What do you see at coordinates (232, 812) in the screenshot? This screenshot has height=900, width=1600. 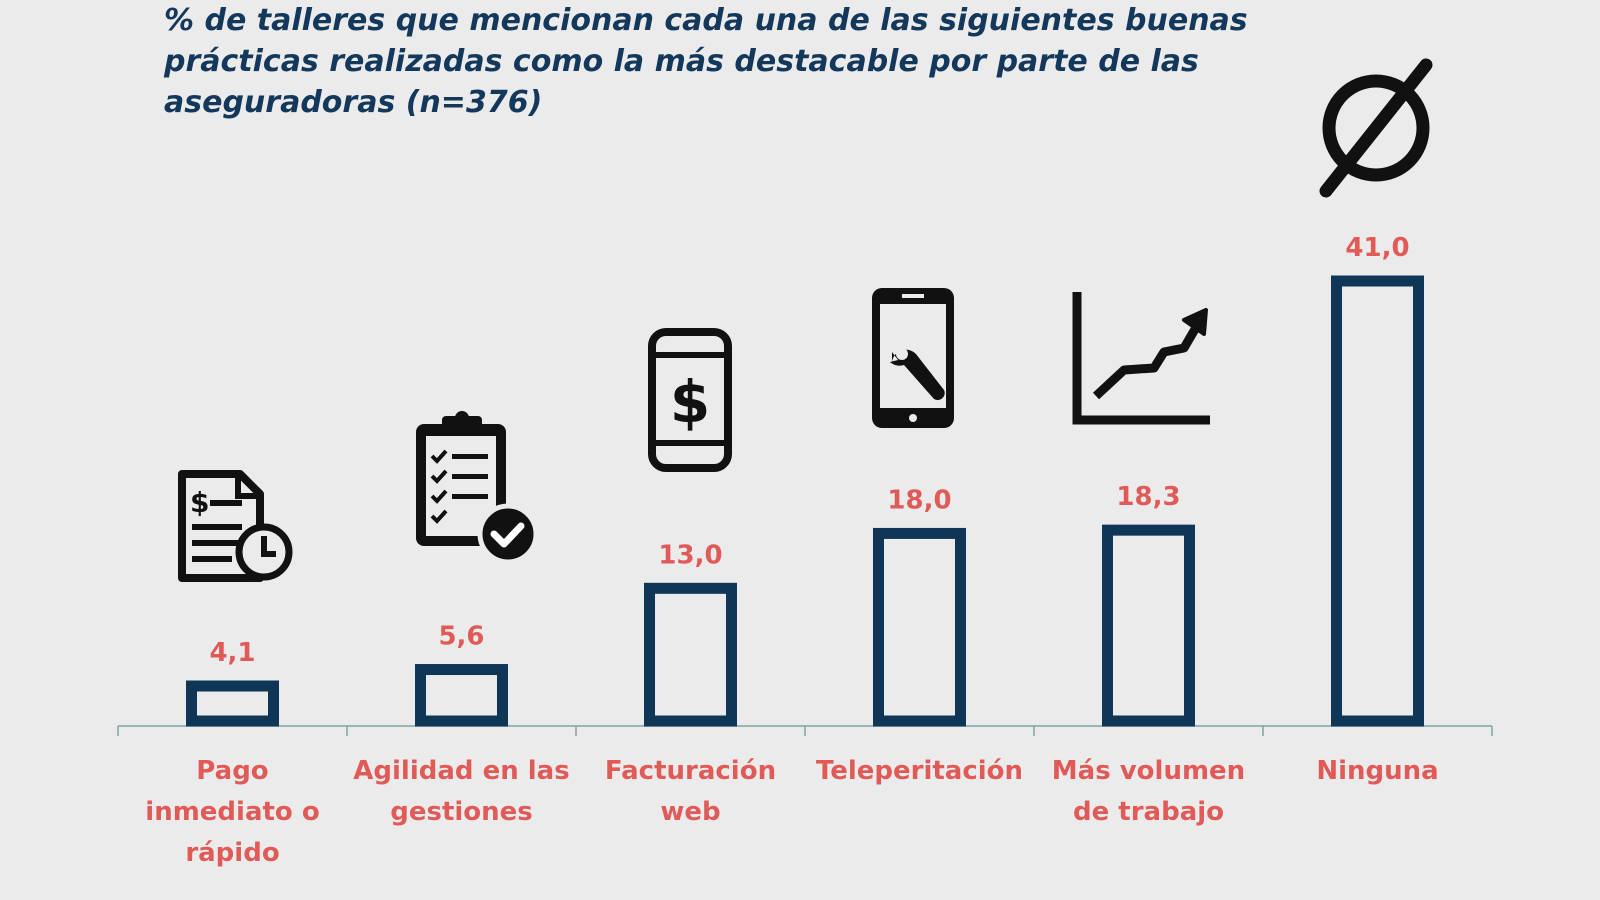 I see `category-tick-label: inmediato o` at bounding box center [232, 812].